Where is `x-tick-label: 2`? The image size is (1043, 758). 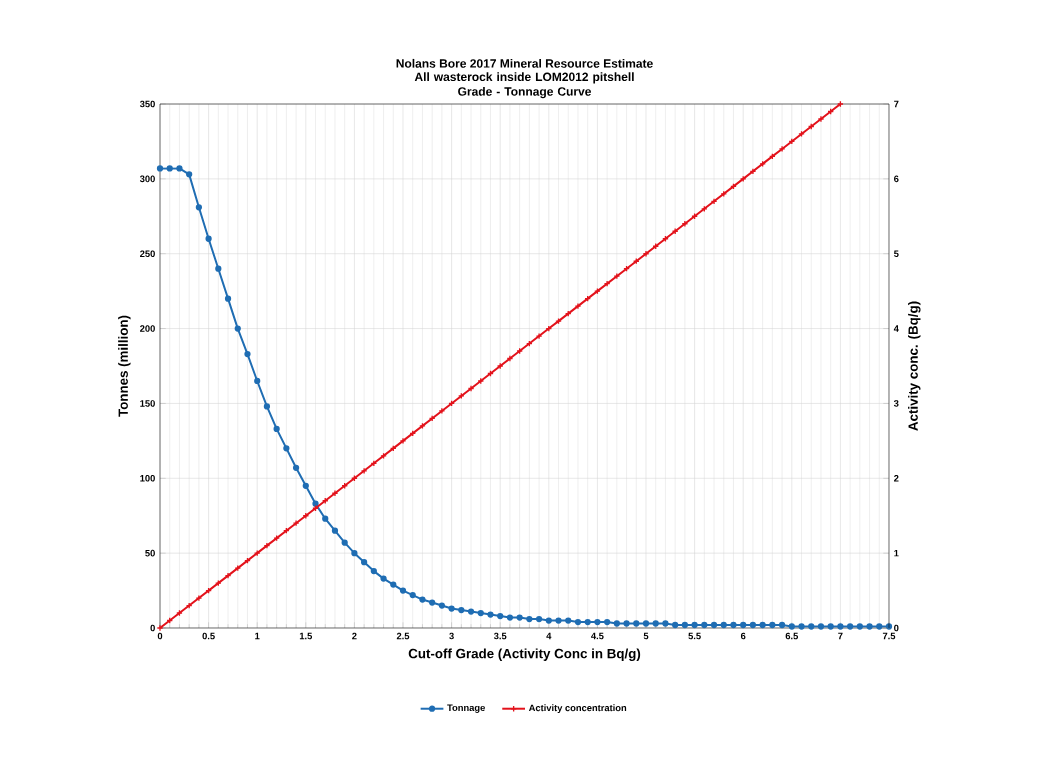
x-tick-label: 2 is located at coordinates (354, 636).